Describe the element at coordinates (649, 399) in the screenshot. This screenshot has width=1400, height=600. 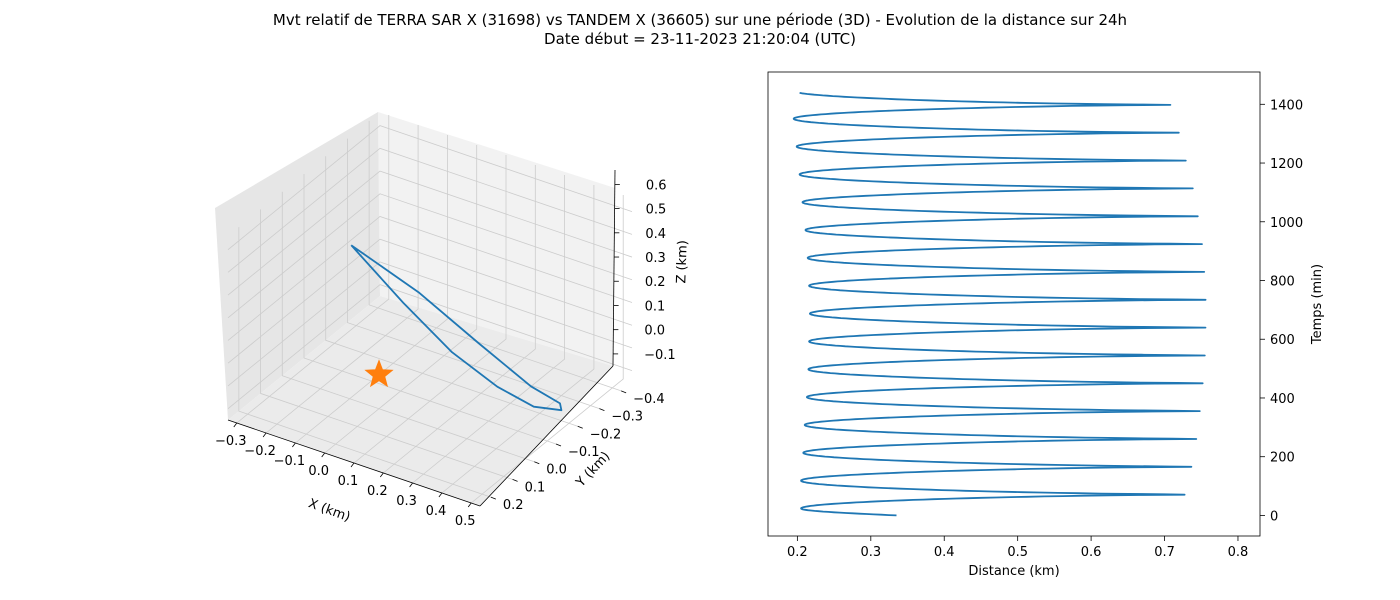
I see `y-tick-label: −0.4` at that location.